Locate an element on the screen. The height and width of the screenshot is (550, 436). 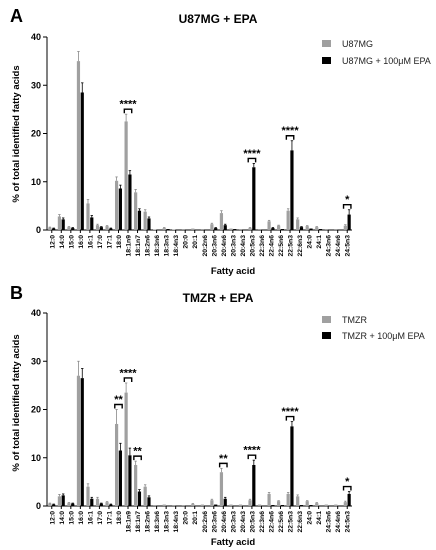
x-tick-label-b: 18:1n7 is located at coordinates (138, 522).